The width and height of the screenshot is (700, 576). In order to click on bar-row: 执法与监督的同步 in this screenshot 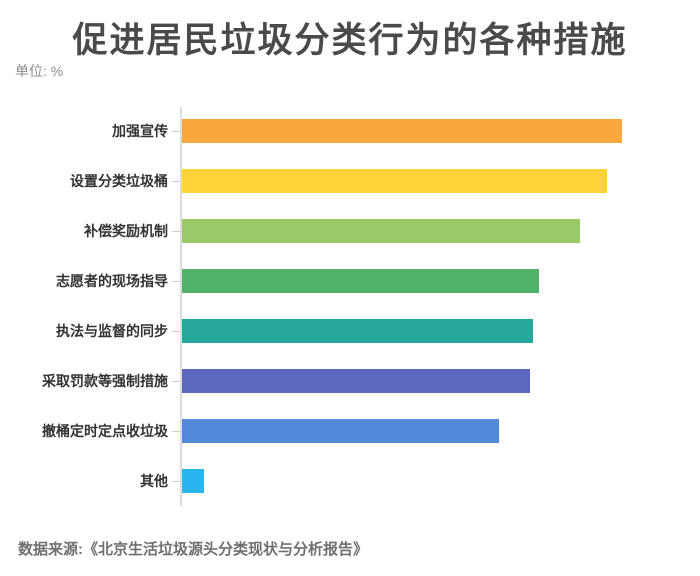, I will do `click(350, 331)`.